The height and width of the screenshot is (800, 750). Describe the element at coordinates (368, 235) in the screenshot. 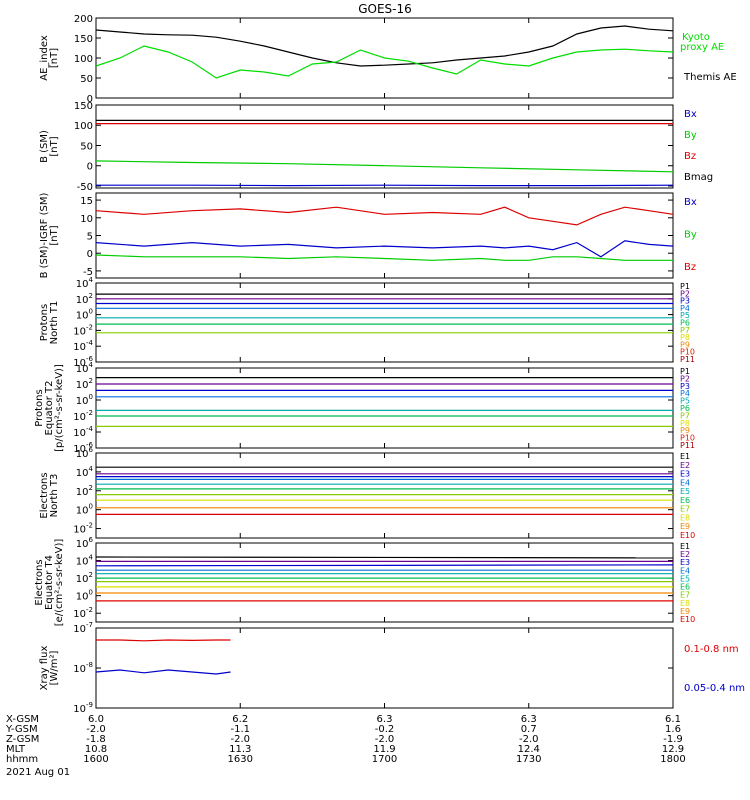

I see `panel-3: 15 10 5 0 -5 B (SM)-IGRF (SM) [nT] Bx By Bz` at that location.